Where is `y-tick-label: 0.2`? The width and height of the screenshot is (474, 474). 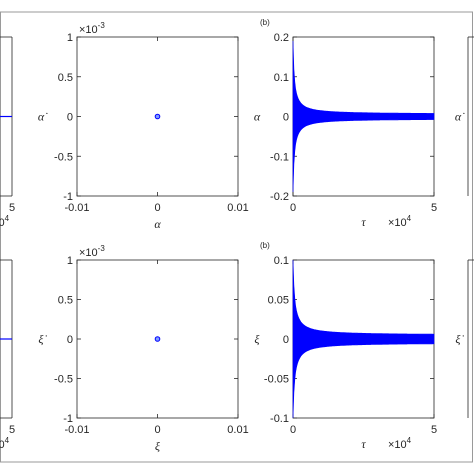 y-tick-label: 0.2 is located at coordinates (281, 38).